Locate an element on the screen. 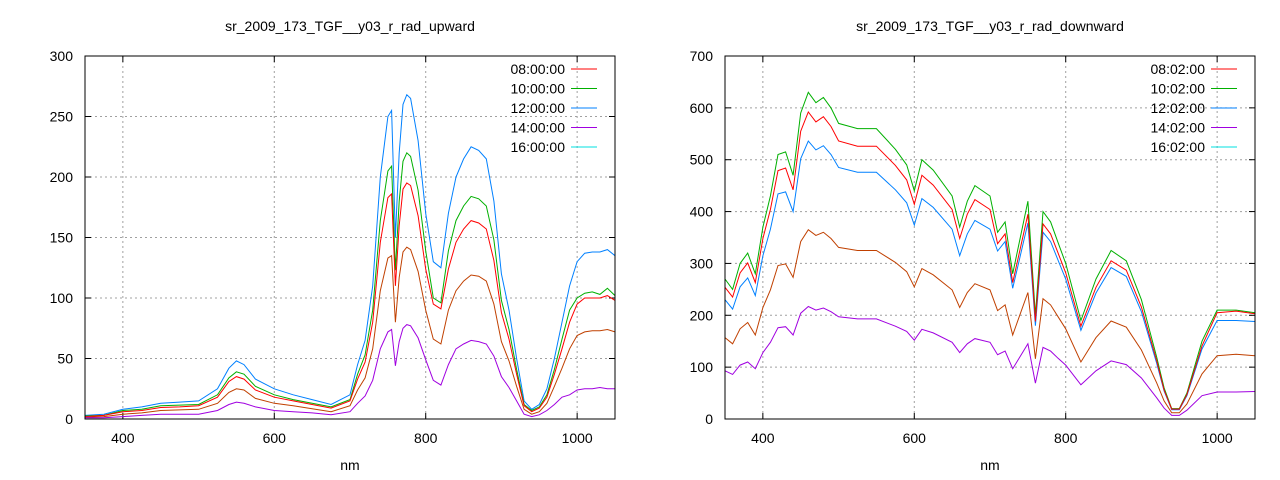 This screenshot has height=480, width=1280. legend-label: 10:02:00 is located at coordinates (1178, 89).